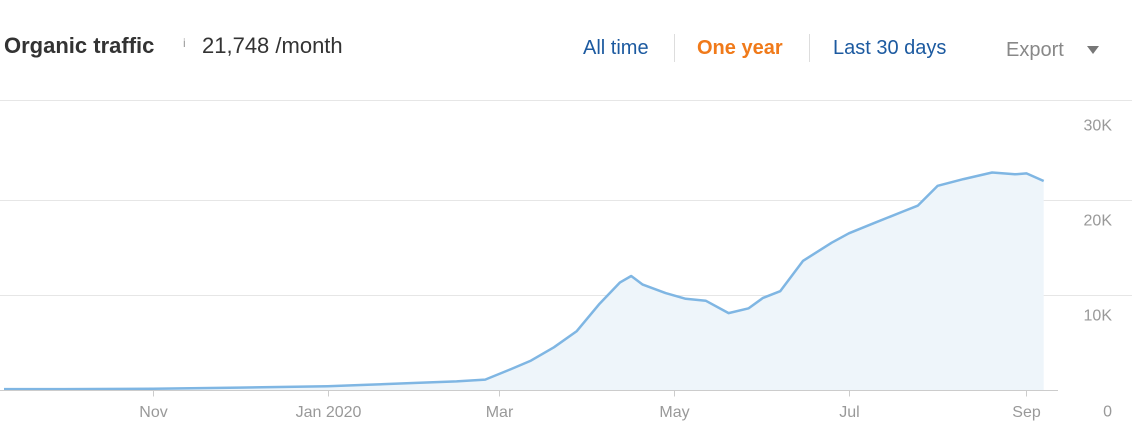  I want to click on x-tick-label: May, so click(674, 412).